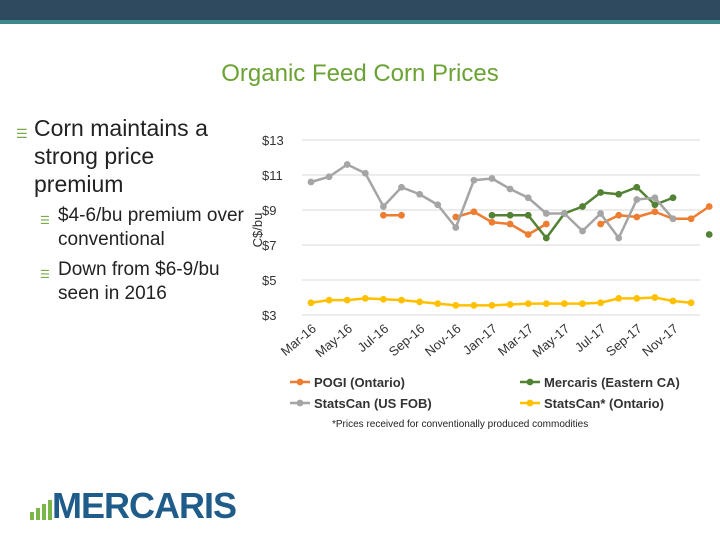 This screenshot has width=720, height=540. What do you see at coordinates (273, 140) in the screenshot?
I see `y-tick-label: $13` at bounding box center [273, 140].